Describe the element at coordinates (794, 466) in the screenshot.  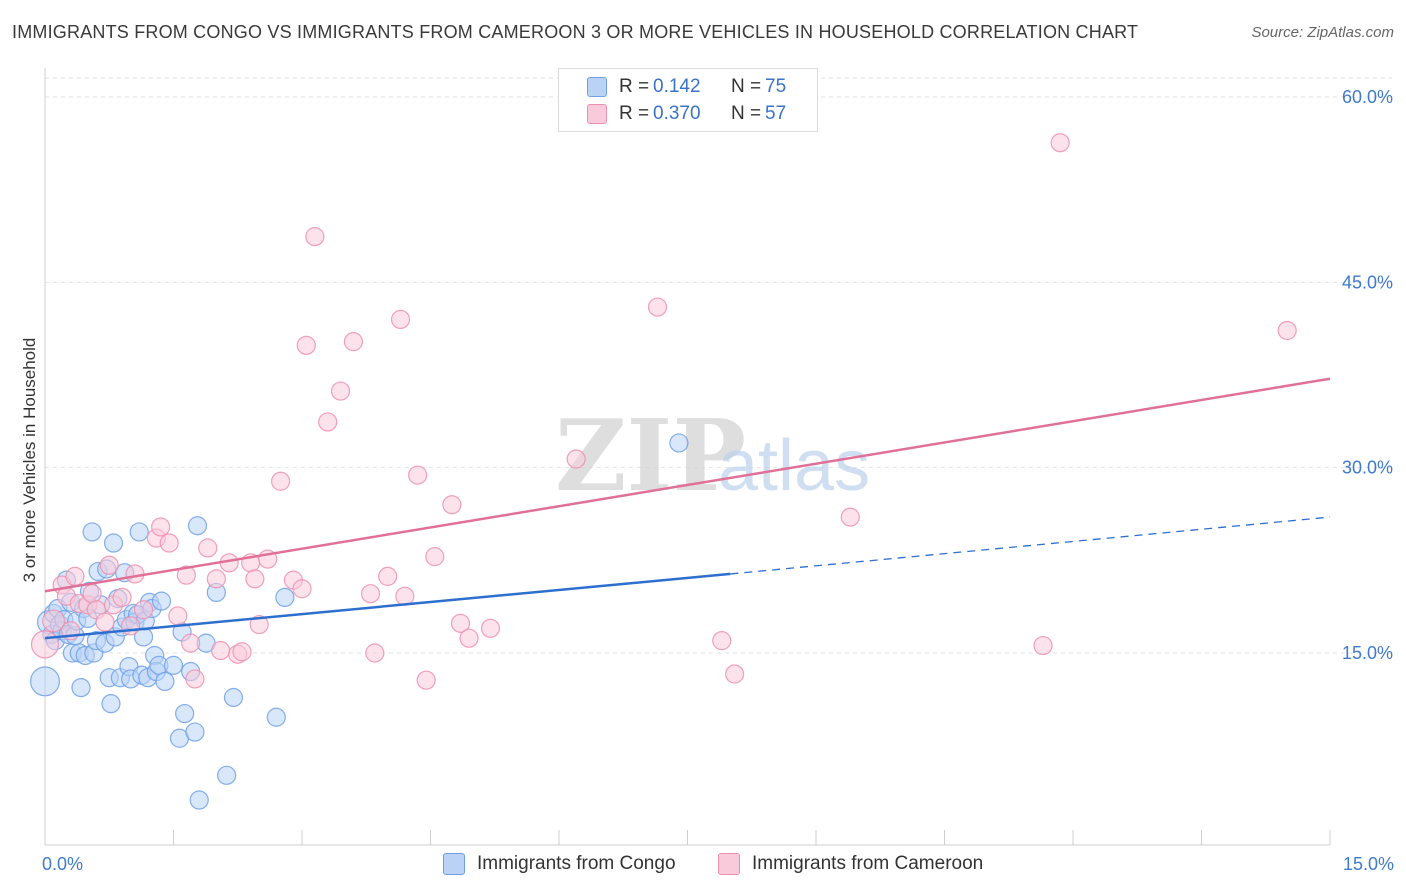
I see `watermark-atlas: atlas` at that location.